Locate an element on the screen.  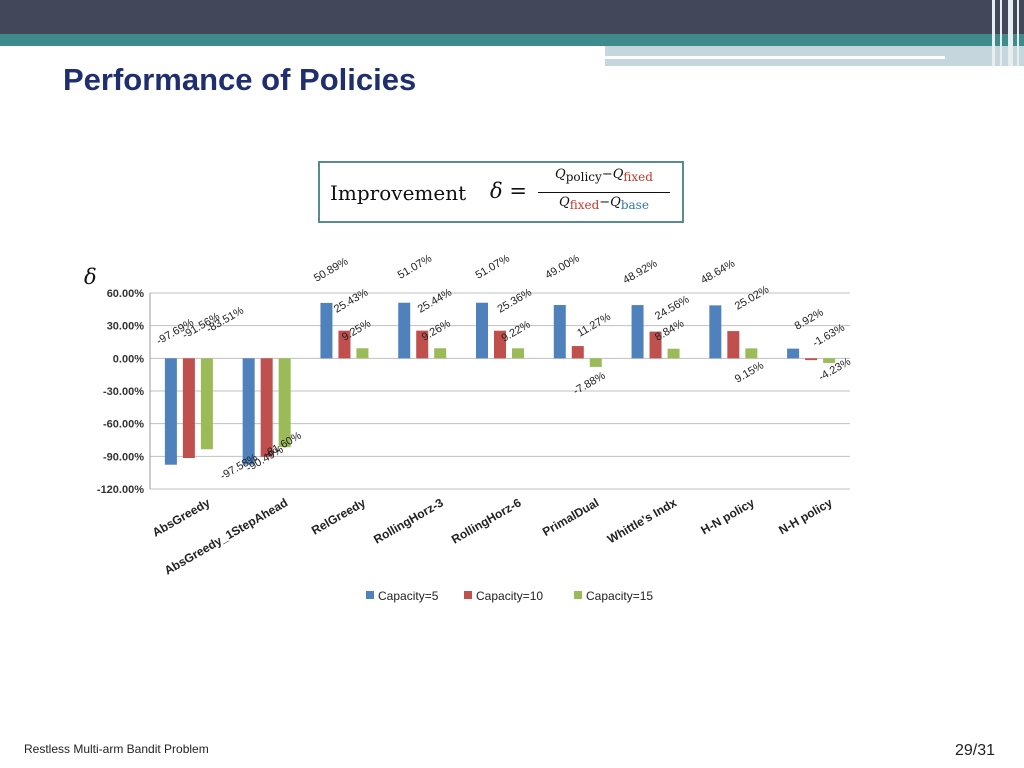
x-tick-label: PrimalDual is located at coordinates (570, 516).